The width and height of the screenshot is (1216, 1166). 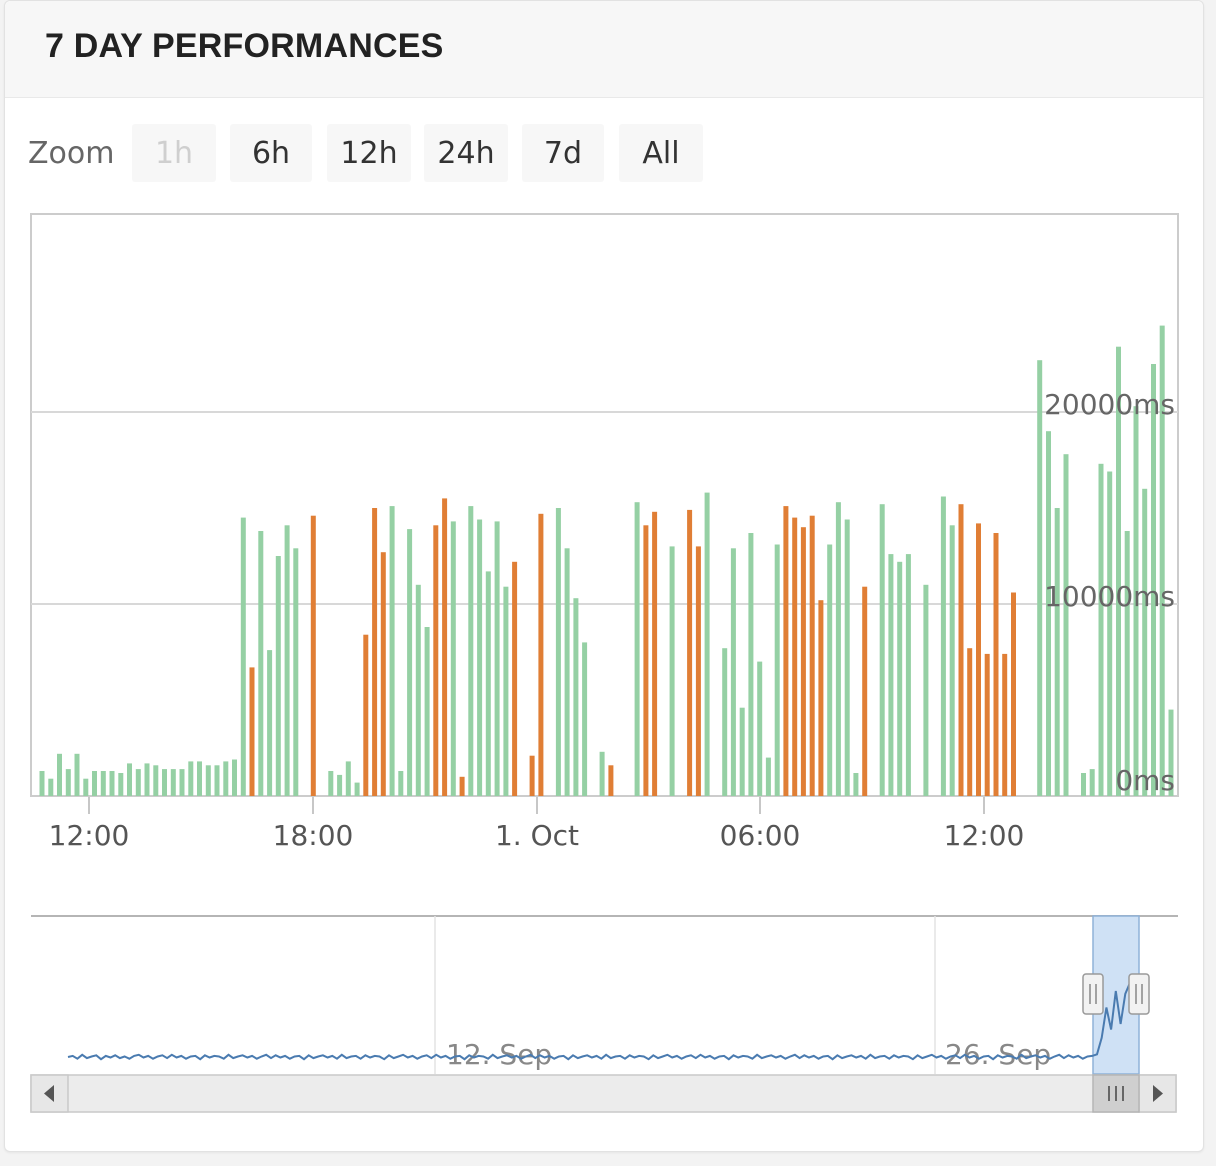 I want to click on zoom-1h-button: 1h, so click(x=174, y=153).